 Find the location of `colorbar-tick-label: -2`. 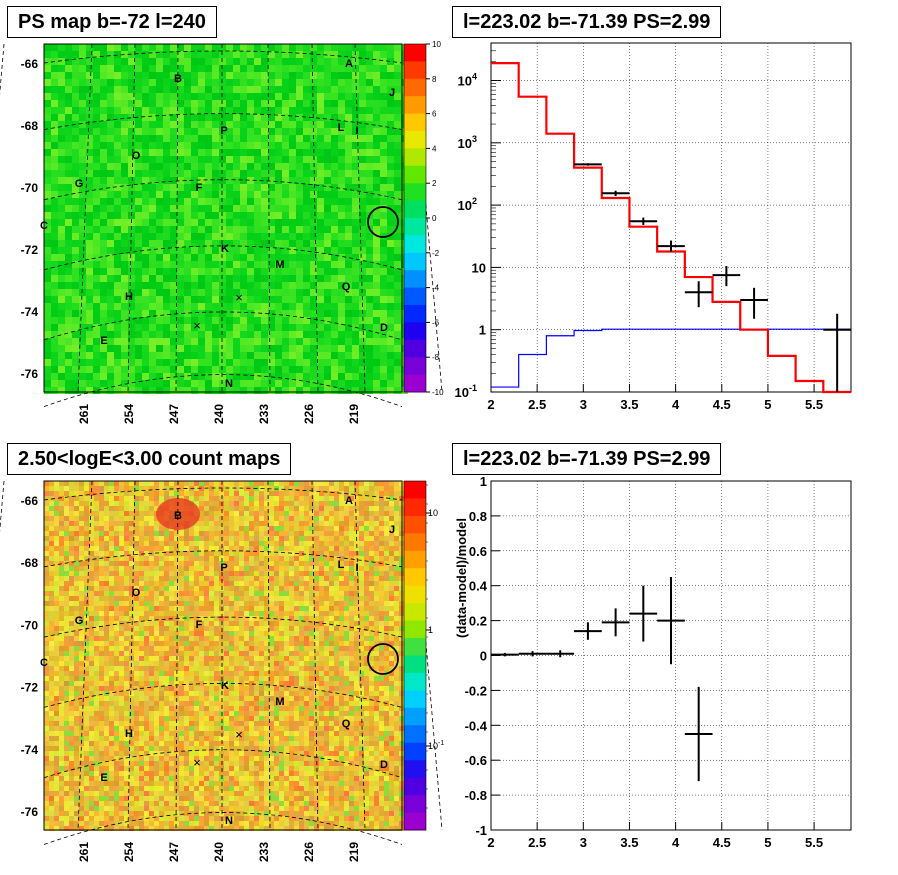

colorbar-tick-label: -2 is located at coordinates (436, 253).